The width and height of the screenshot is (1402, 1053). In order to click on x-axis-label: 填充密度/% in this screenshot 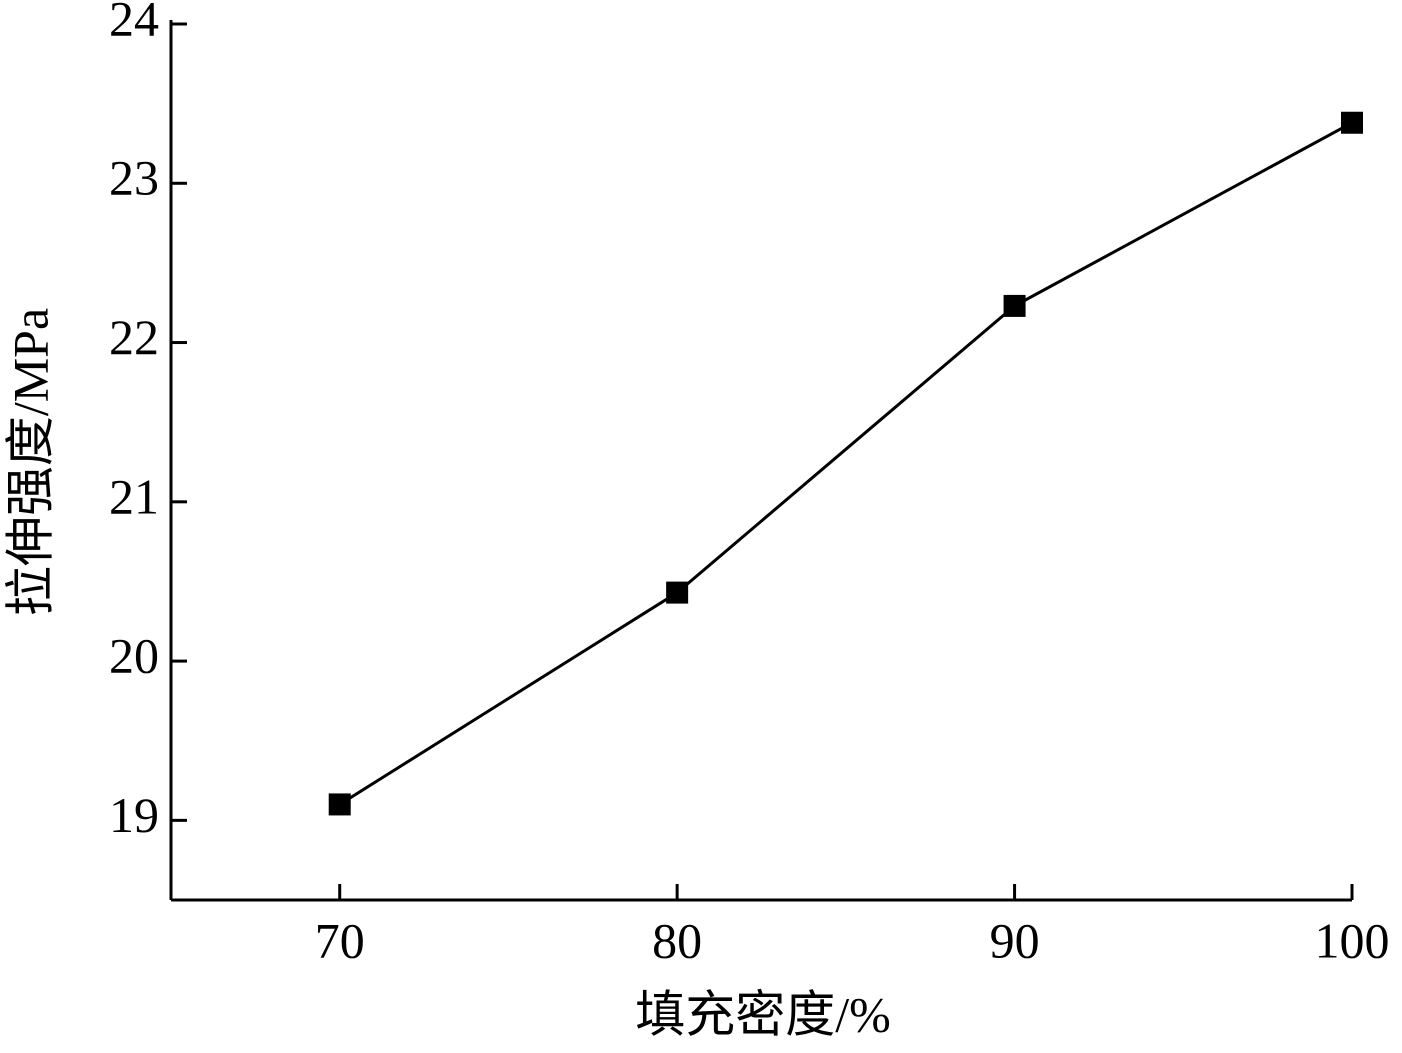, I will do `click(763, 1014)`.